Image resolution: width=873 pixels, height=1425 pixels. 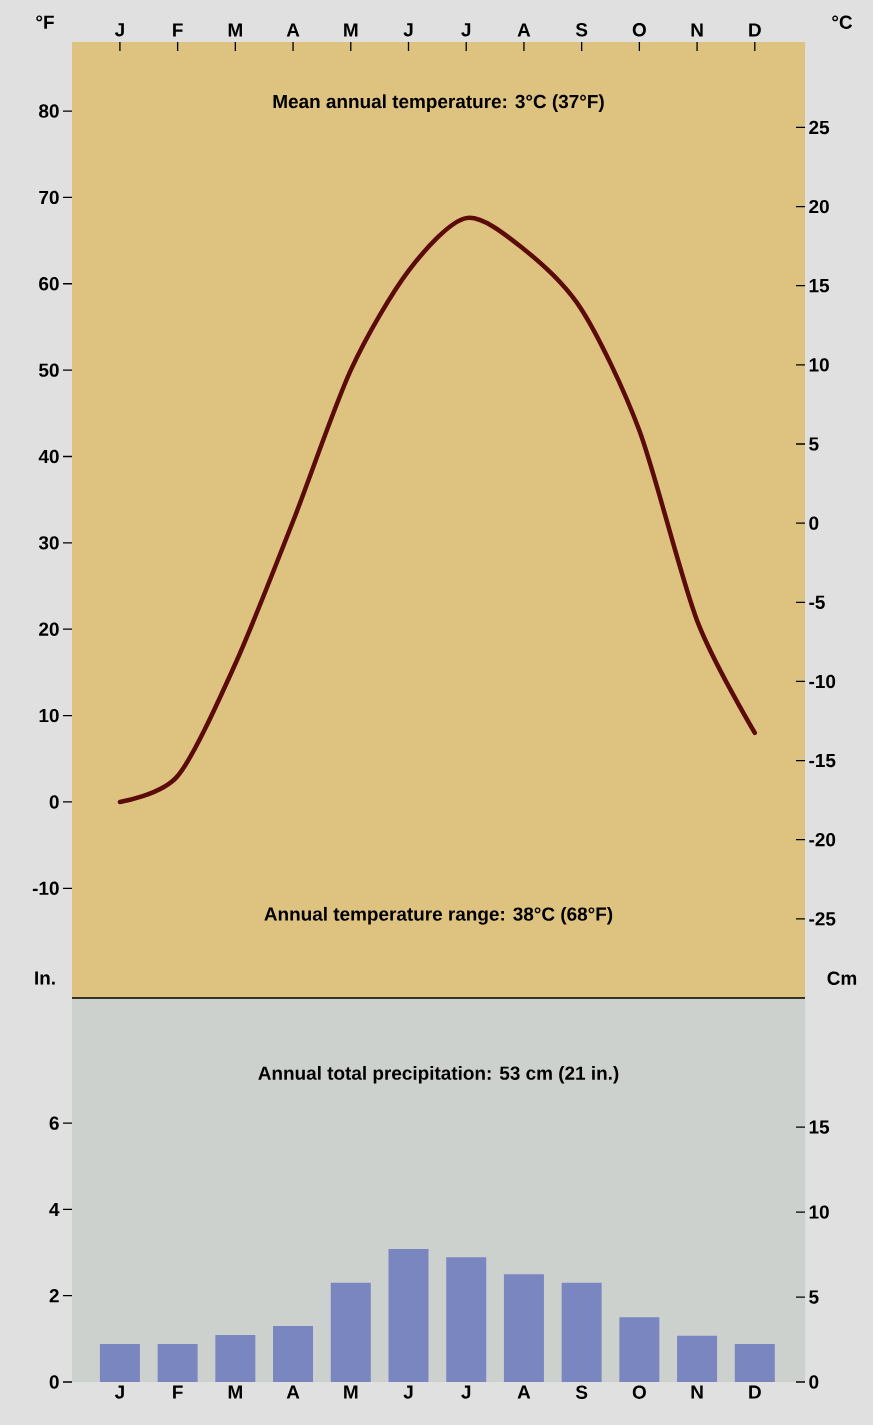 I want to click on y2-tick-label: 25, so click(x=819, y=127).